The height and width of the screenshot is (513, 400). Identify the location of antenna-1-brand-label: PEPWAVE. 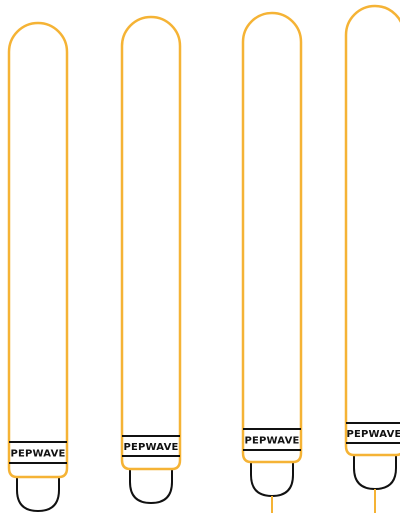
(37, 454).